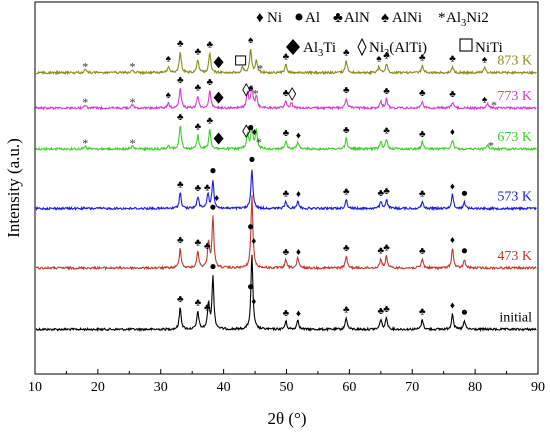 The image size is (550, 433). I want to click on legend-label: NiTi, so click(489, 48).